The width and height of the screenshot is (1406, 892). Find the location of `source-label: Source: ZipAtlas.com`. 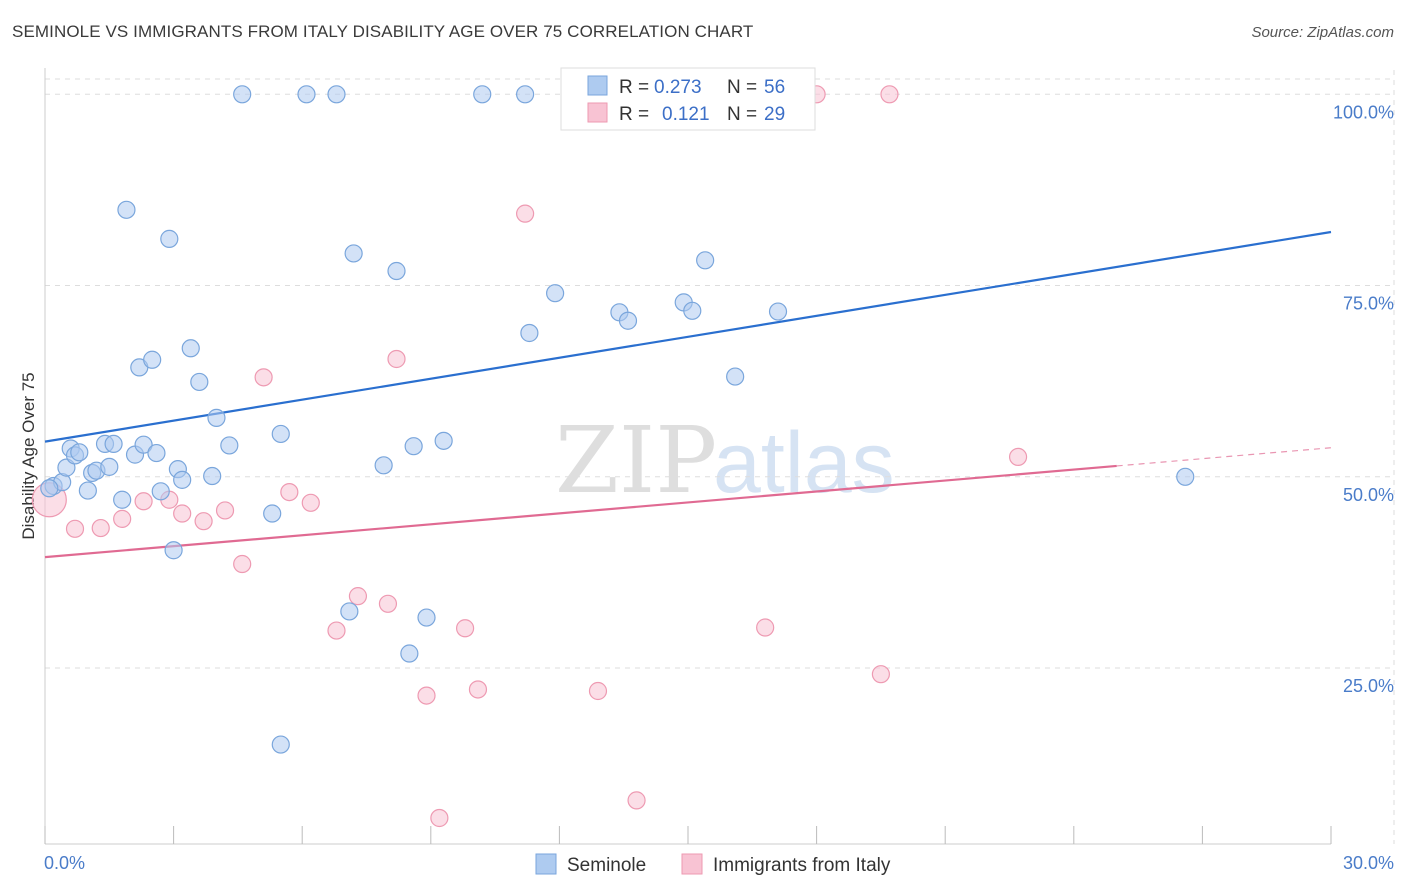

source-label: Source: ZipAtlas.com is located at coordinates (1322, 32).